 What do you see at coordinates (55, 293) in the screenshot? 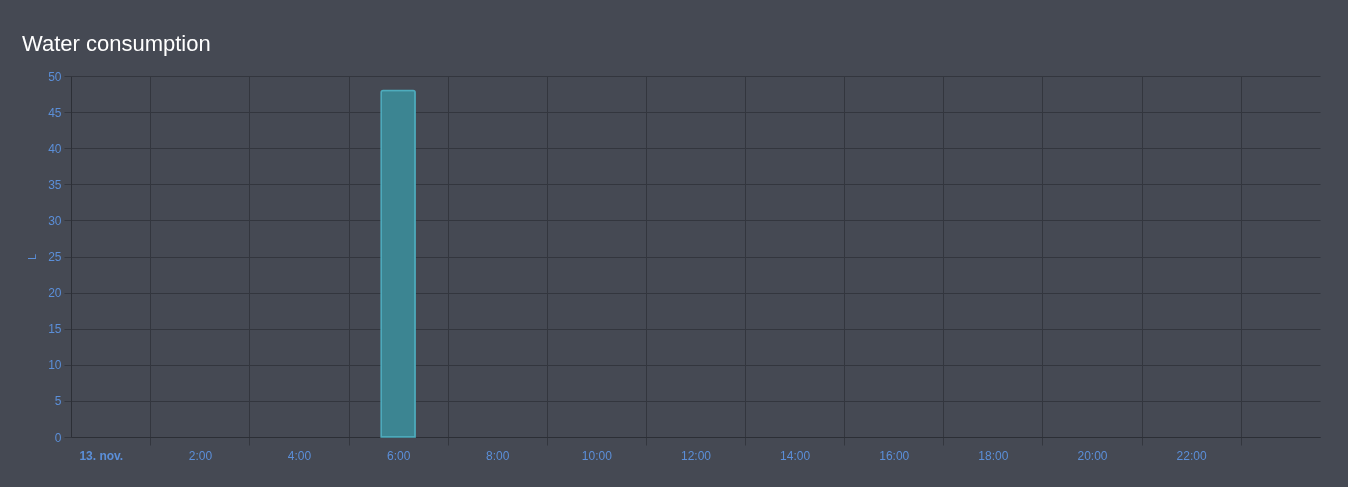
I see `y-tick-label: 20` at bounding box center [55, 293].